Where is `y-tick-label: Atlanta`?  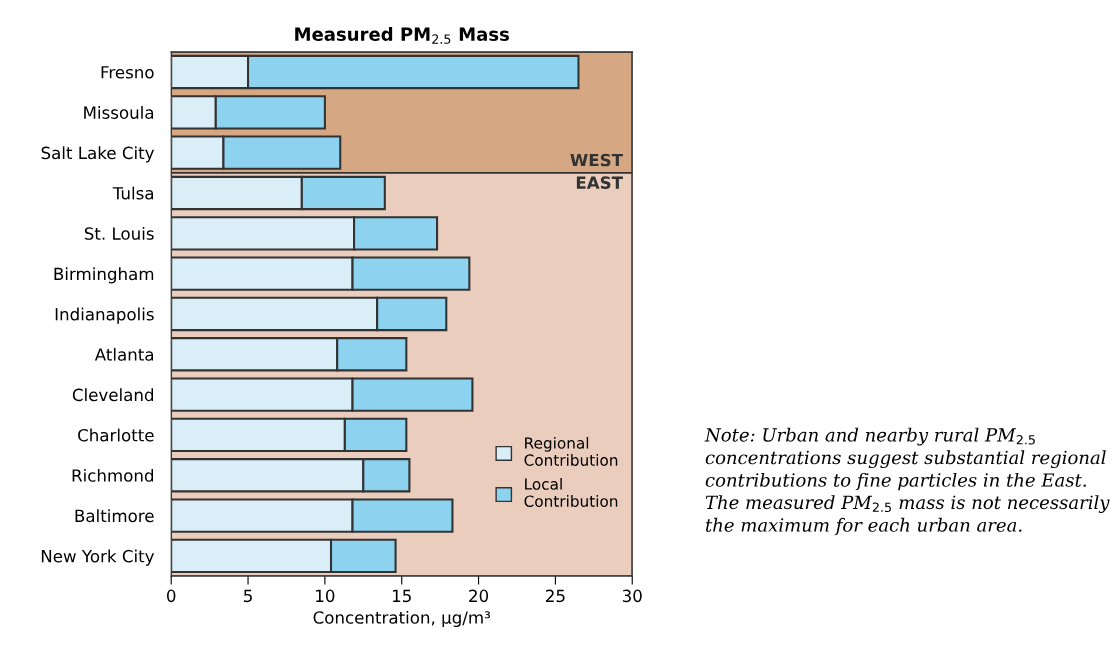
y-tick-label: Atlanta is located at coordinates (124, 354).